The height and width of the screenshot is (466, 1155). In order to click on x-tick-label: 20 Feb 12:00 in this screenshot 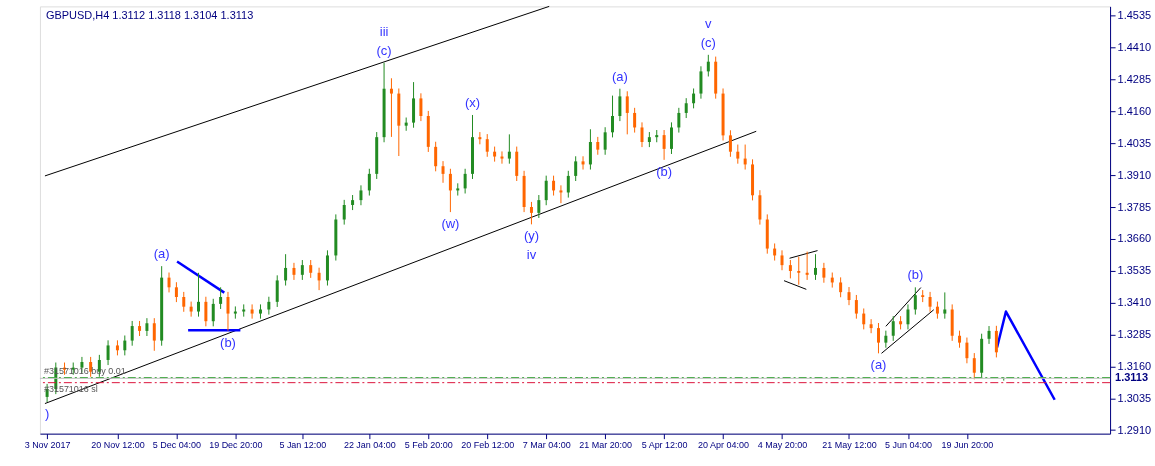, I will do `click(488, 445)`.